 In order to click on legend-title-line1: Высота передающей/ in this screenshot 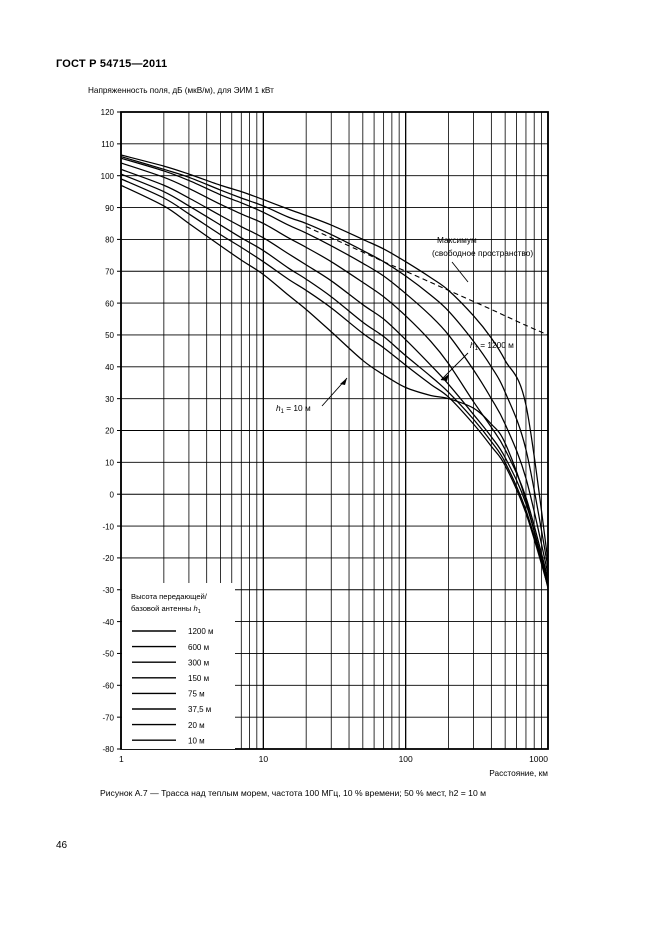, I will do `click(169, 596)`.